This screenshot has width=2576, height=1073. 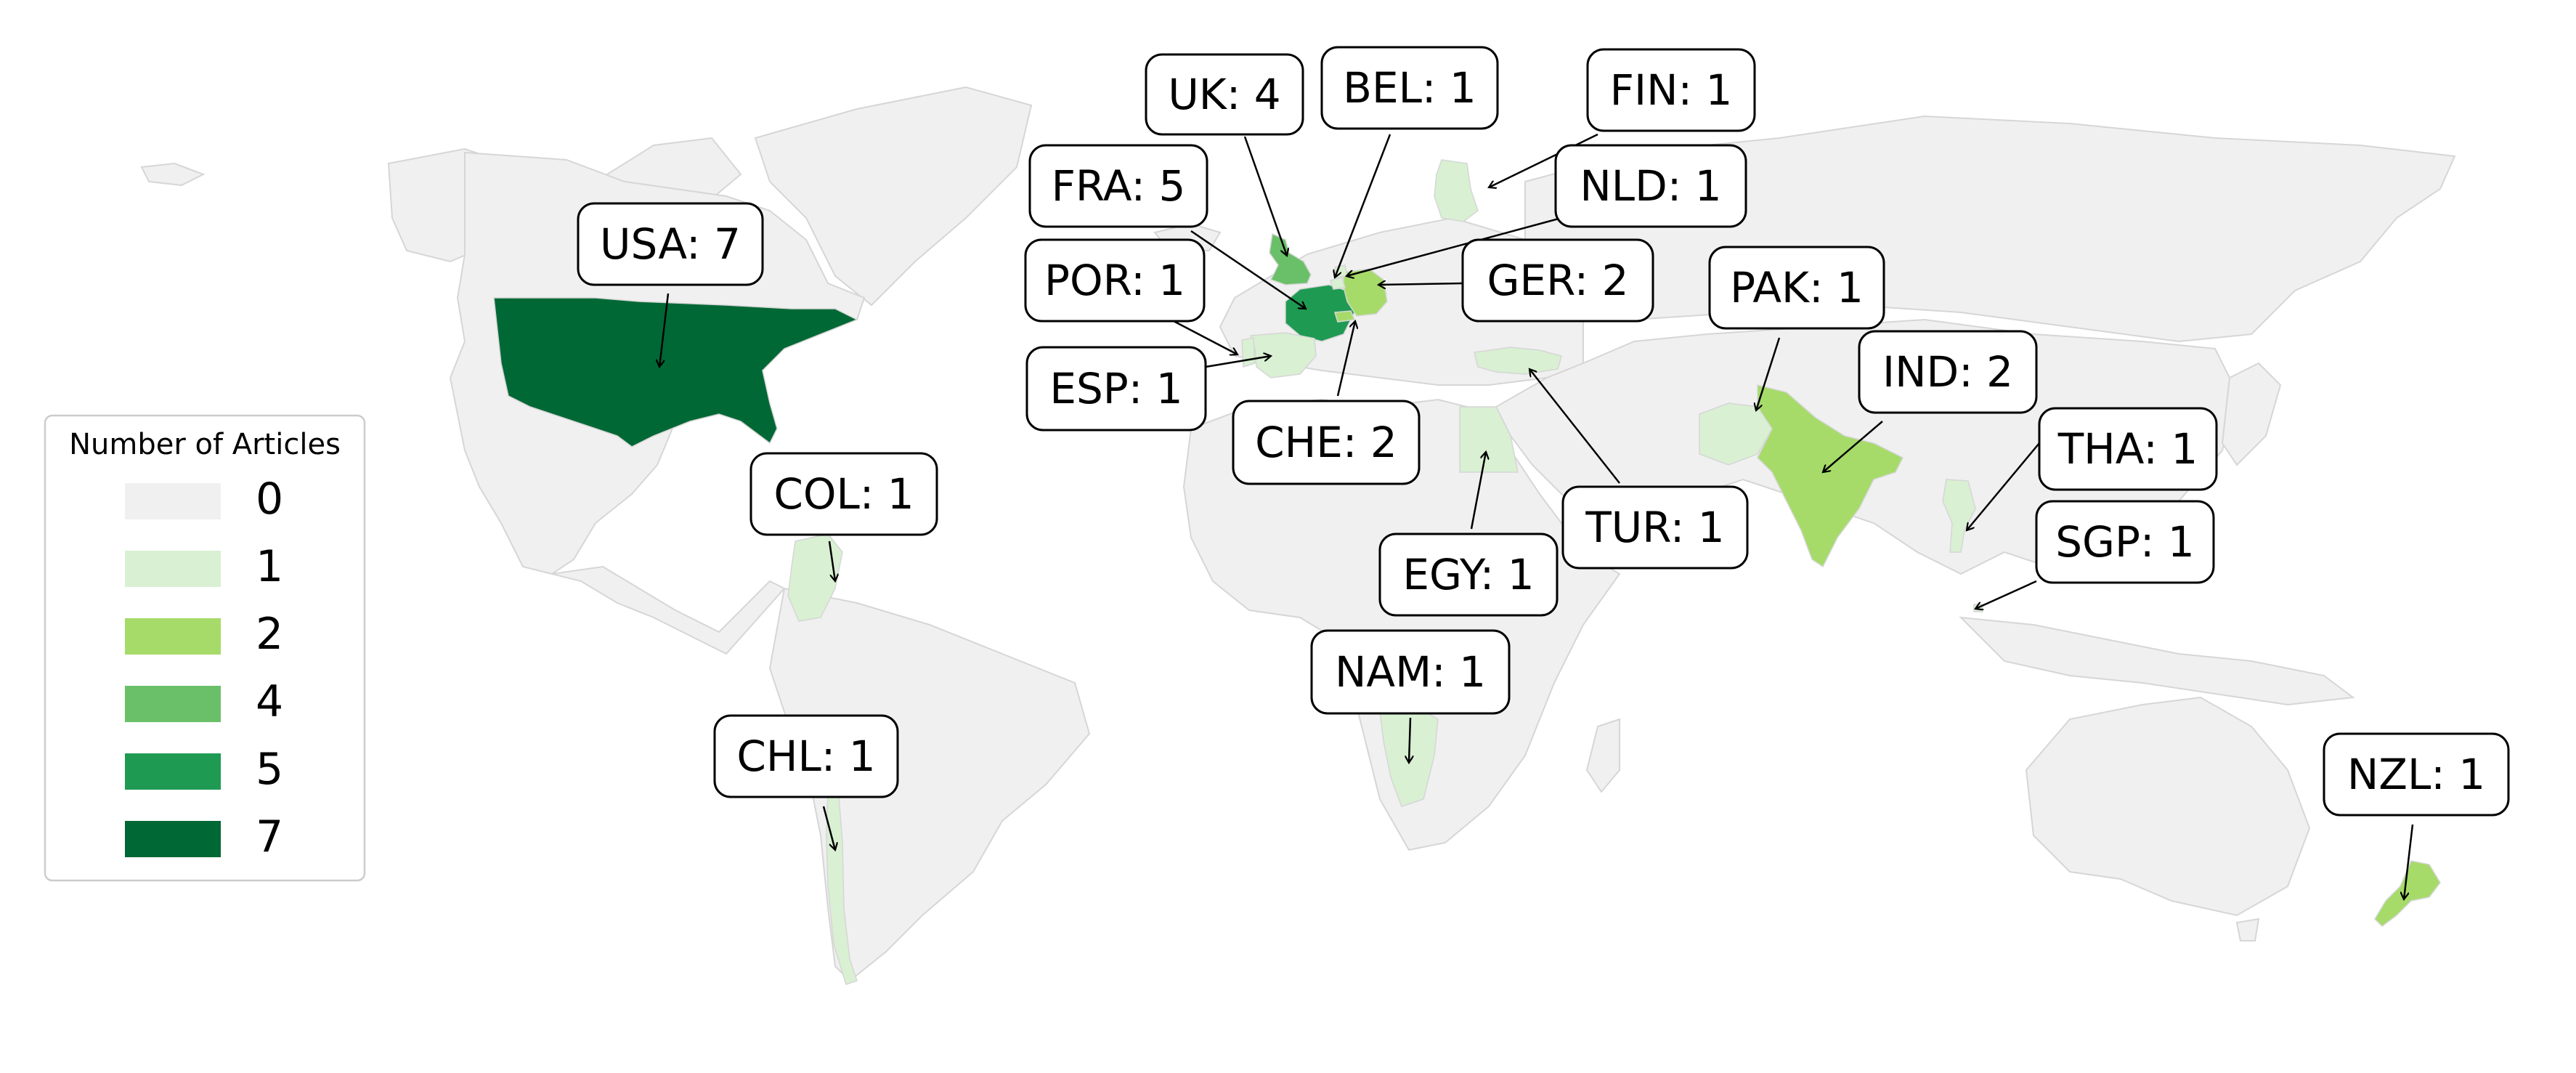 What do you see at coordinates (1365, 292) in the screenshot?
I see `country-germany` at bounding box center [1365, 292].